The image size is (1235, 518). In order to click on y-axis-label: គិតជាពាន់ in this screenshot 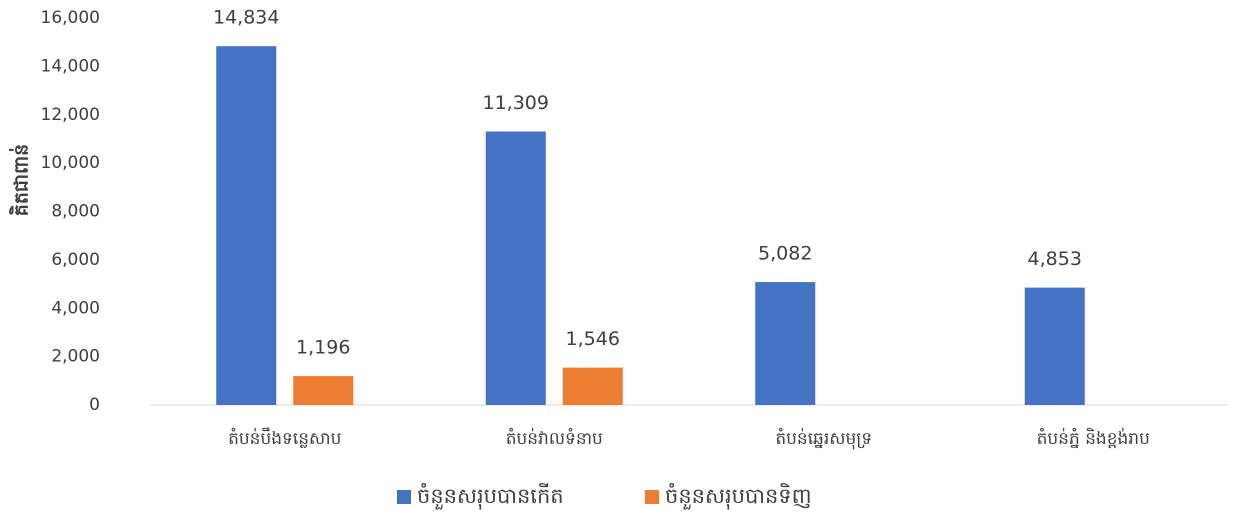, I will do `click(21, 180)`.